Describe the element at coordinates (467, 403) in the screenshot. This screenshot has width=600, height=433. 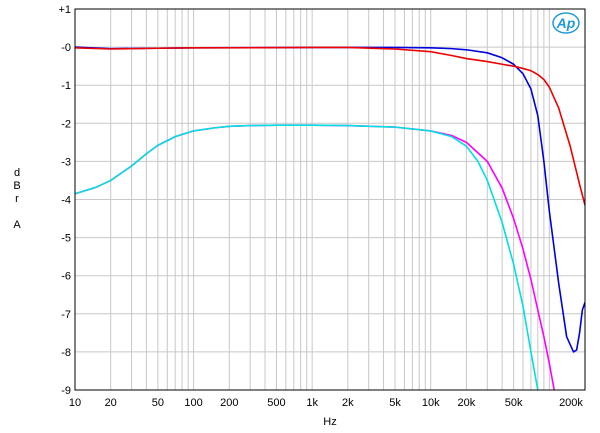
I see `x-tick-label: 20k` at that location.